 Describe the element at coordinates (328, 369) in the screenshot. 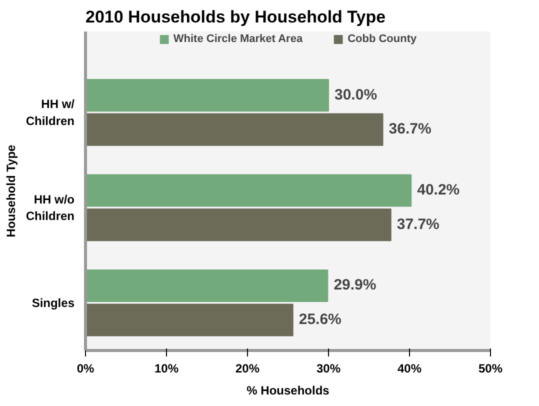

I see `x-tick-label: 30%` at that location.